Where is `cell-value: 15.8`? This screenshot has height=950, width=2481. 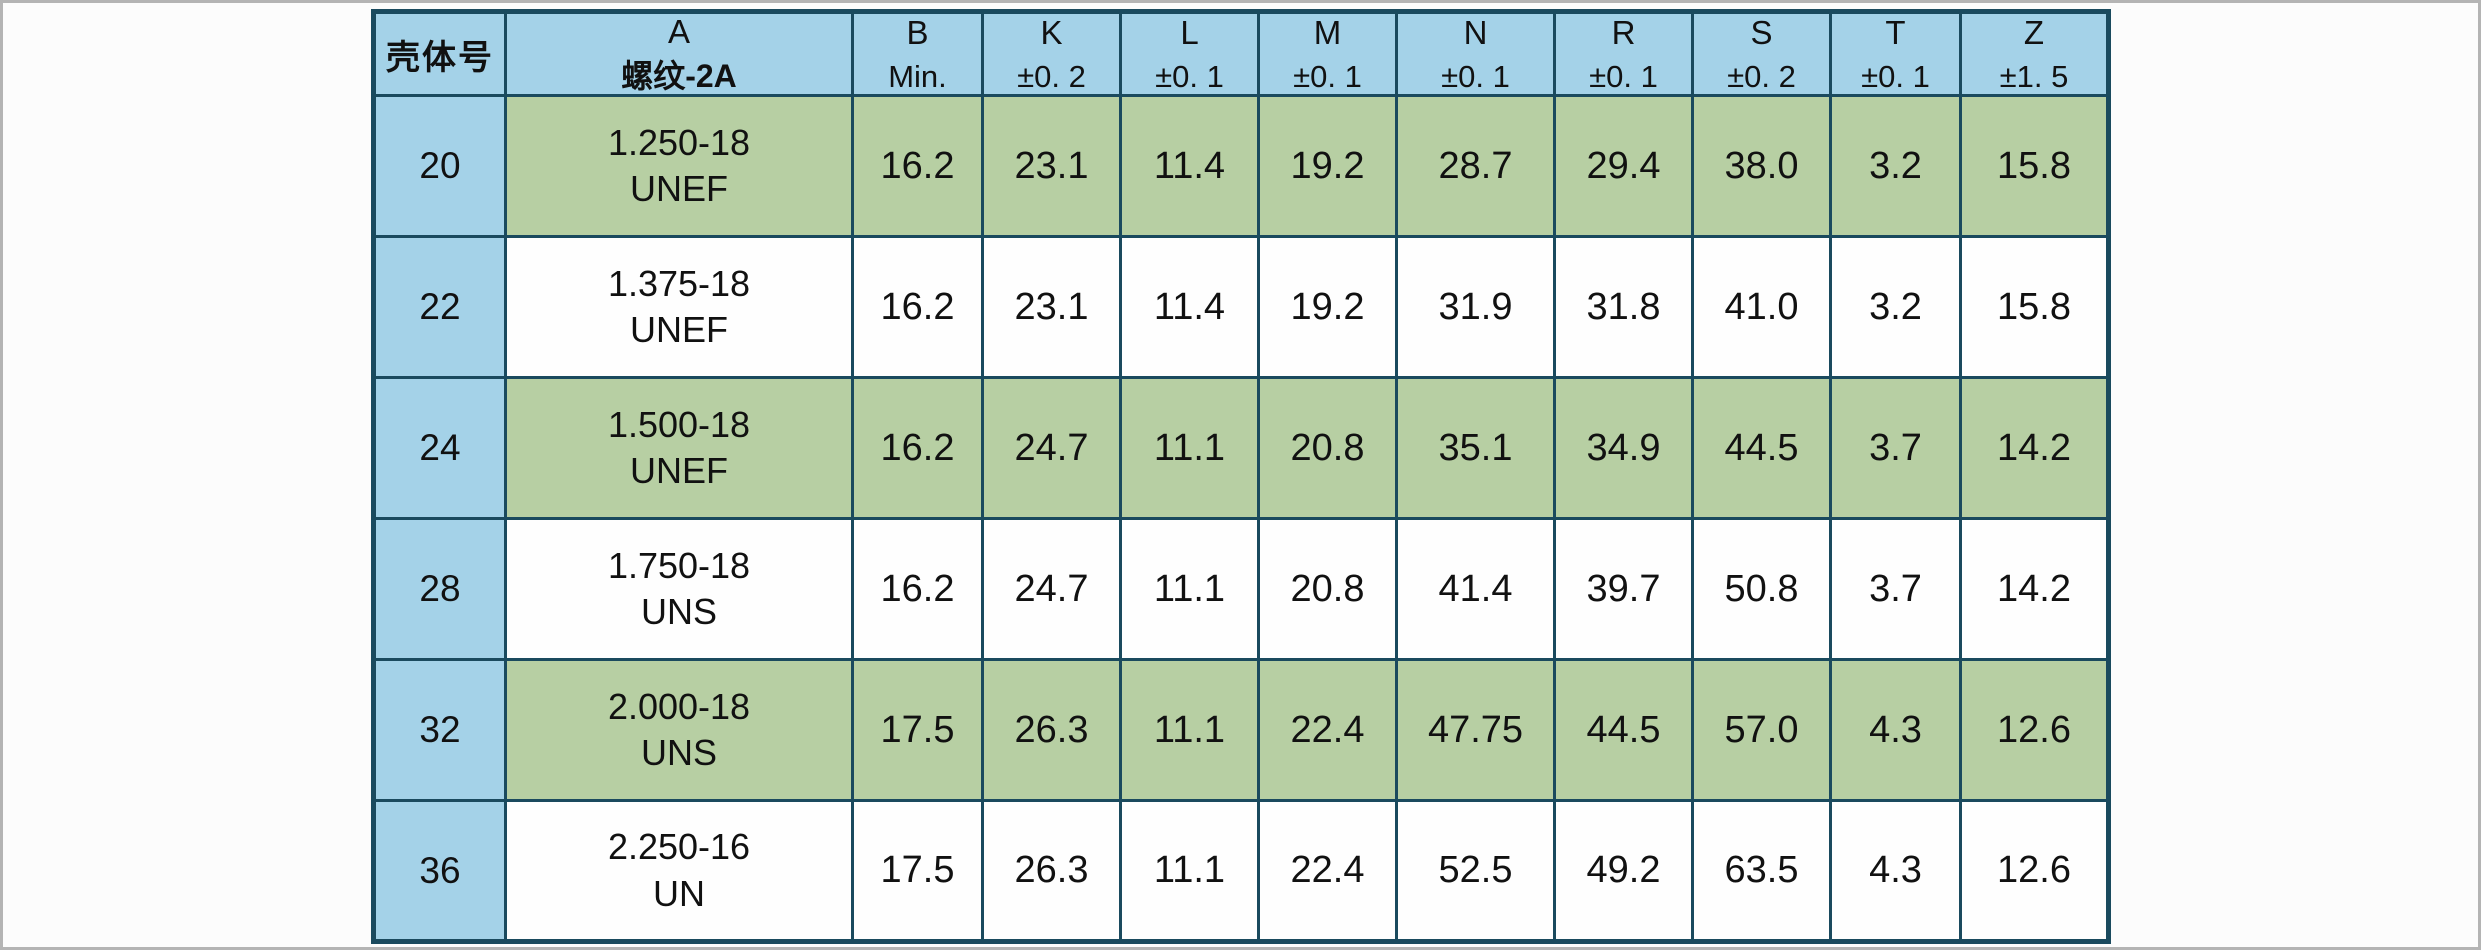
cell-value: 15.8 is located at coordinates (2034, 306).